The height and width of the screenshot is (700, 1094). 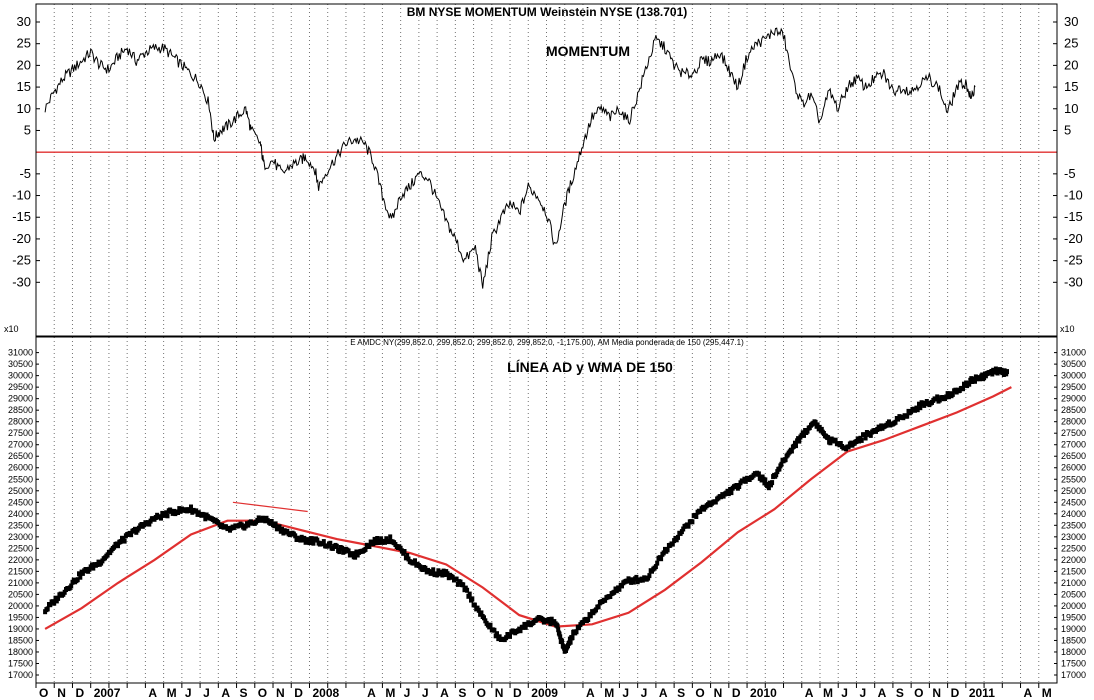 What do you see at coordinates (1073, 491) in the screenshot?
I see `ad-line-ytick-label: 25000` at bounding box center [1073, 491].